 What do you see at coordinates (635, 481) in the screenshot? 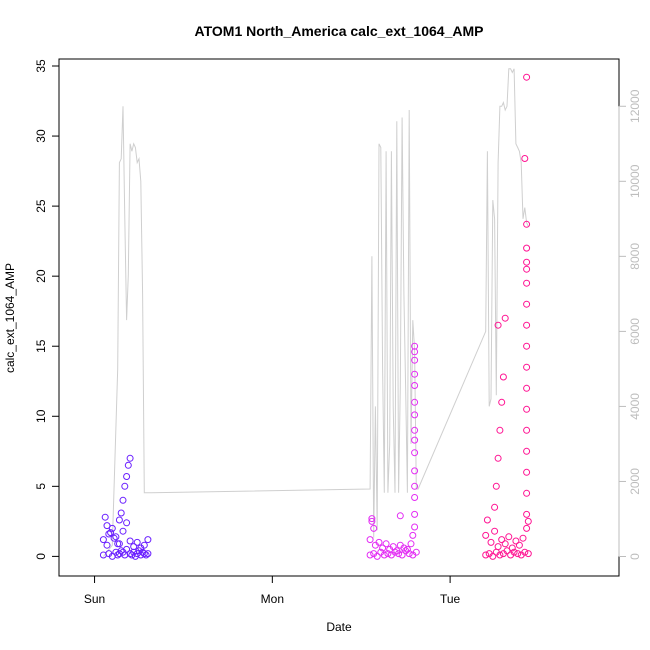
I see `y2-tick-label: 2000` at bounding box center [635, 481].